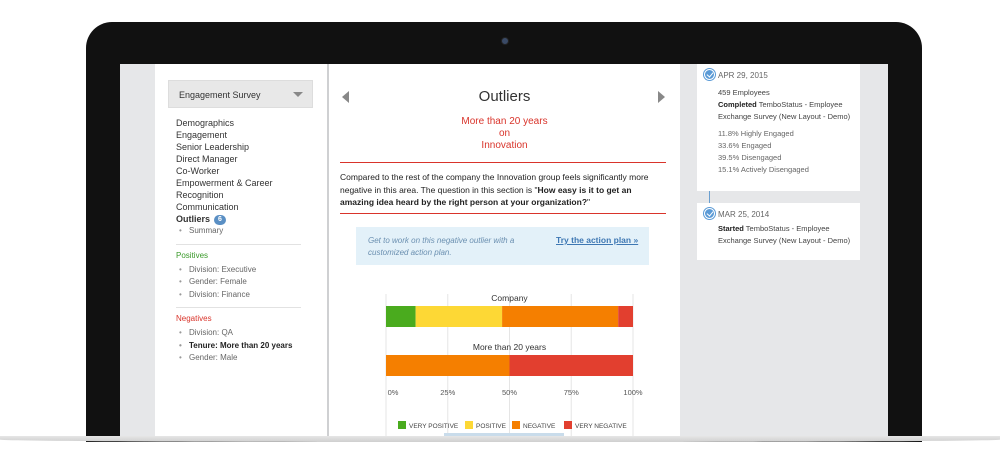 This screenshot has width=1000, height=473. I want to click on sidebar-item-senior-leadership: Senior Leadership, so click(213, 147).